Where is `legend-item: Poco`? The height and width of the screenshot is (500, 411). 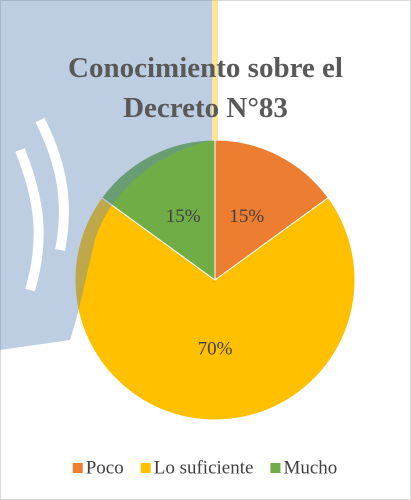 legend-item: Poco is located at coordinates (98, 467).